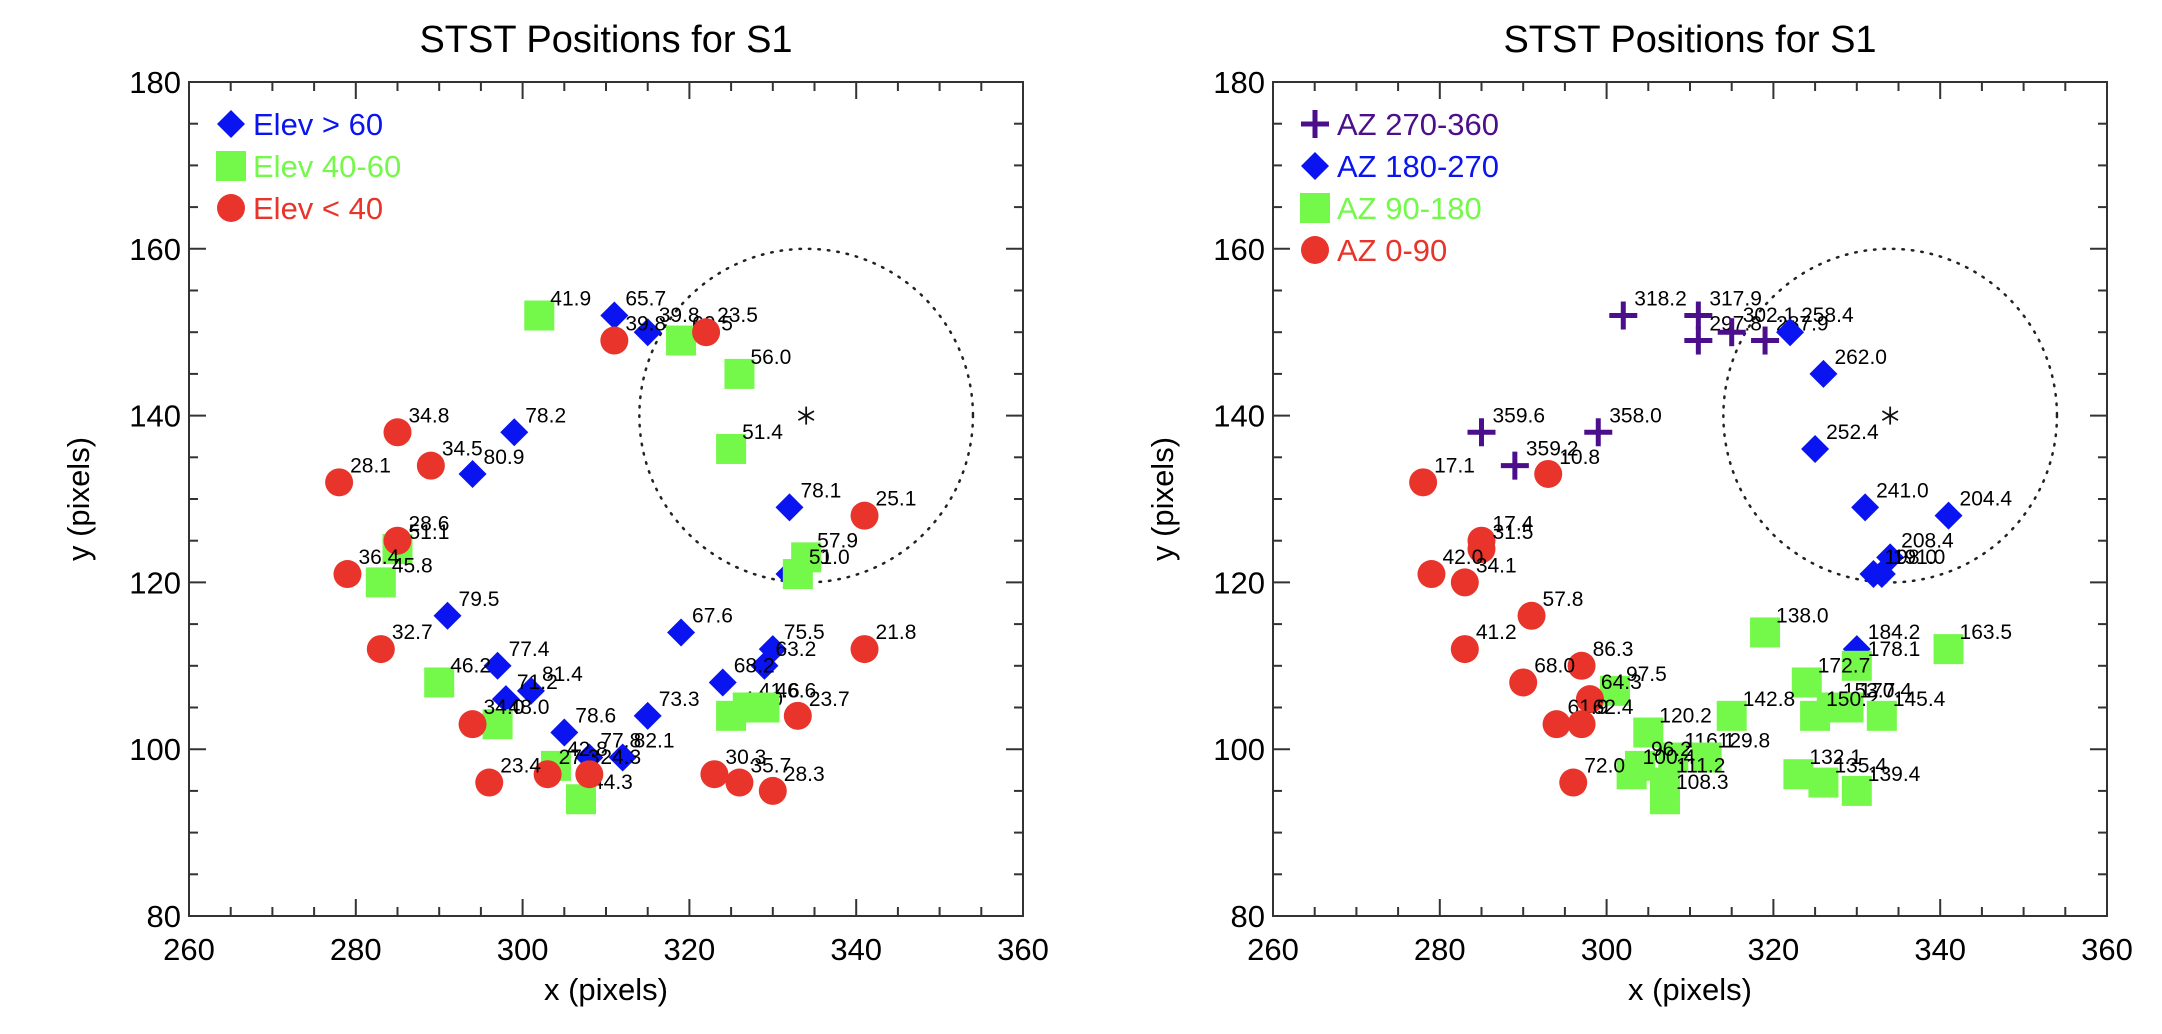  Describe the element at coordinates (1919, 557) in the screenshot. I see `data-point-label: 191.0` at that location.